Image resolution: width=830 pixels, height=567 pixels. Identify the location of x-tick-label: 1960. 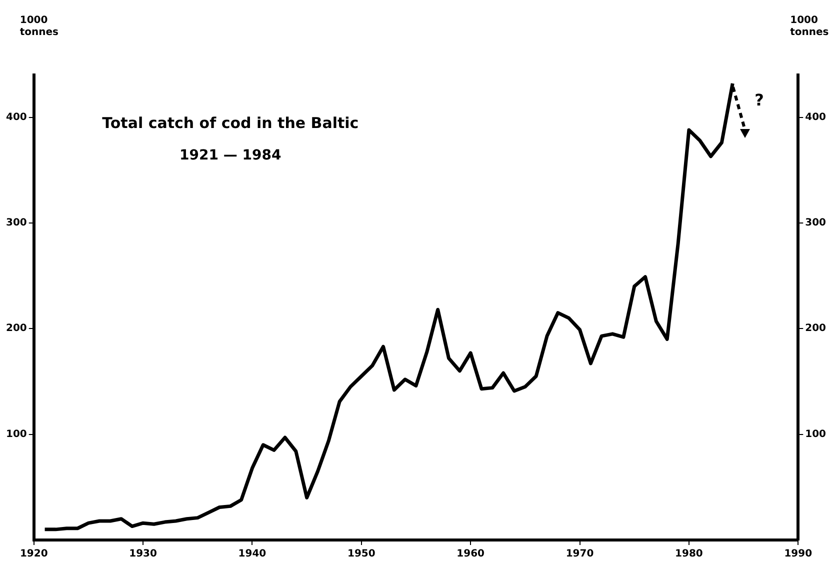
(470, 554).